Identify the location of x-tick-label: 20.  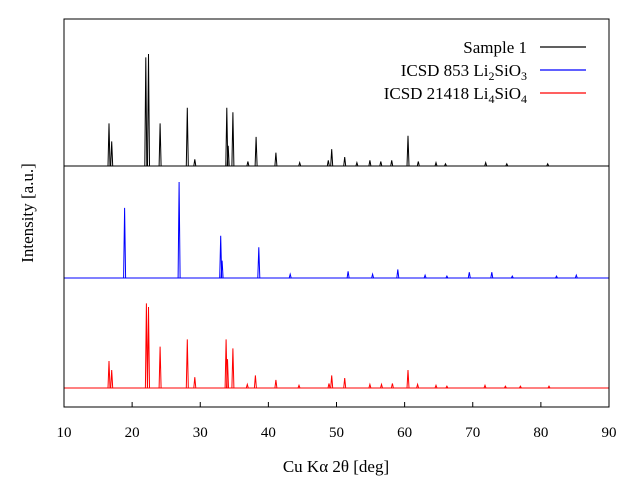
(132, 433).